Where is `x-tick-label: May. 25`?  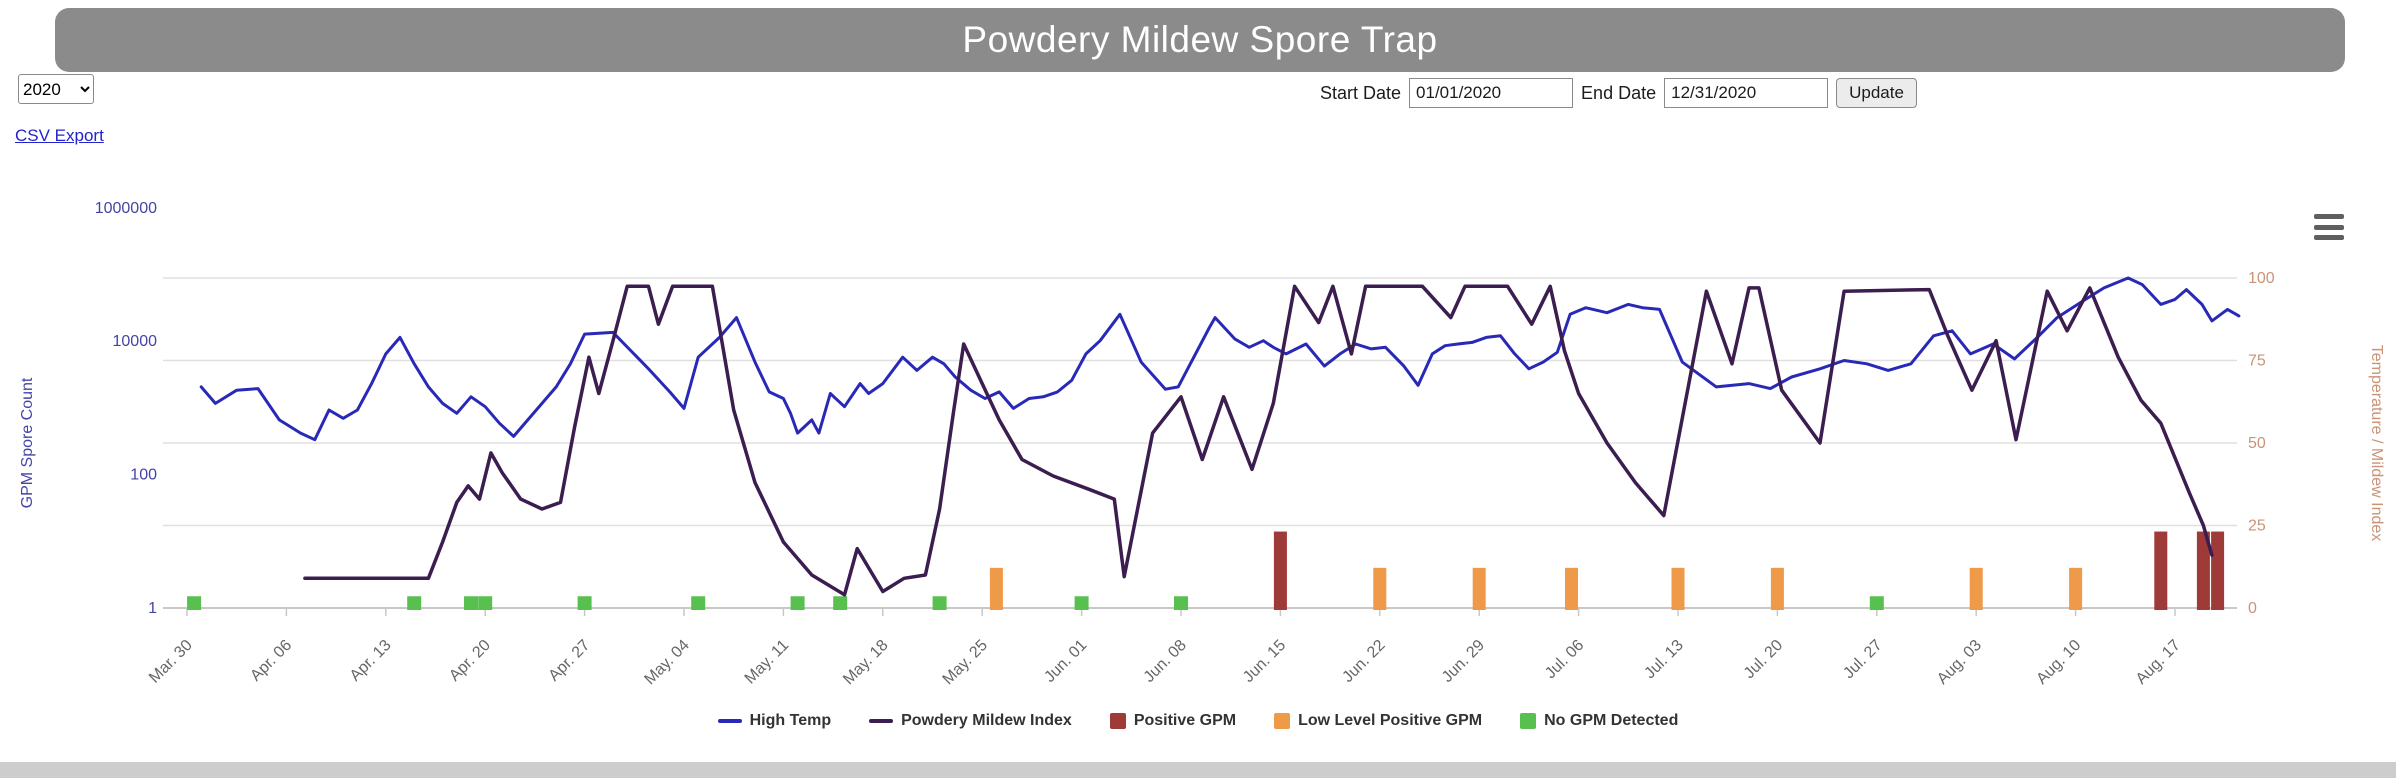
x-tick-label: May. 25 is located at coordinates (965, 662).